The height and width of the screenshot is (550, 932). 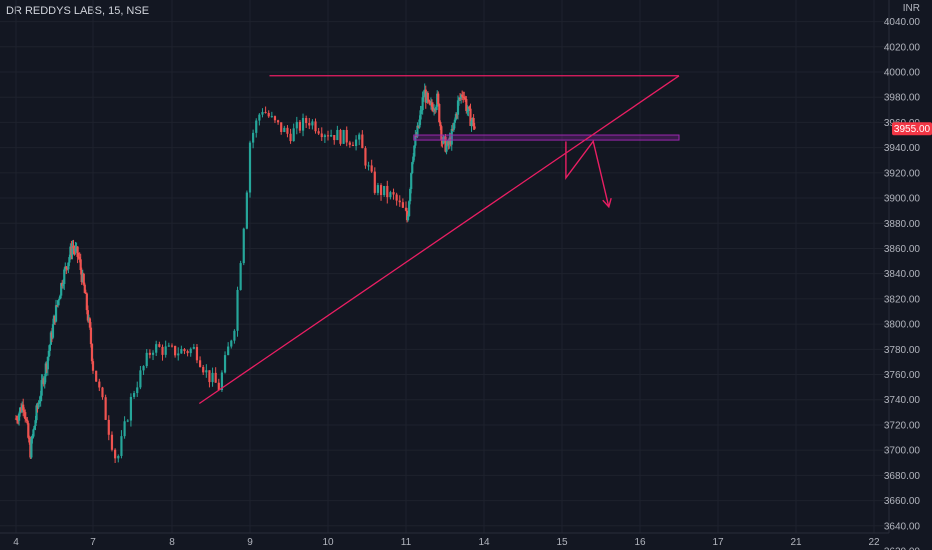 What do you see at coordinates (718, 542) in the screenshot?
I see `x-tick-label: 17` at bounding box center [718, 542].